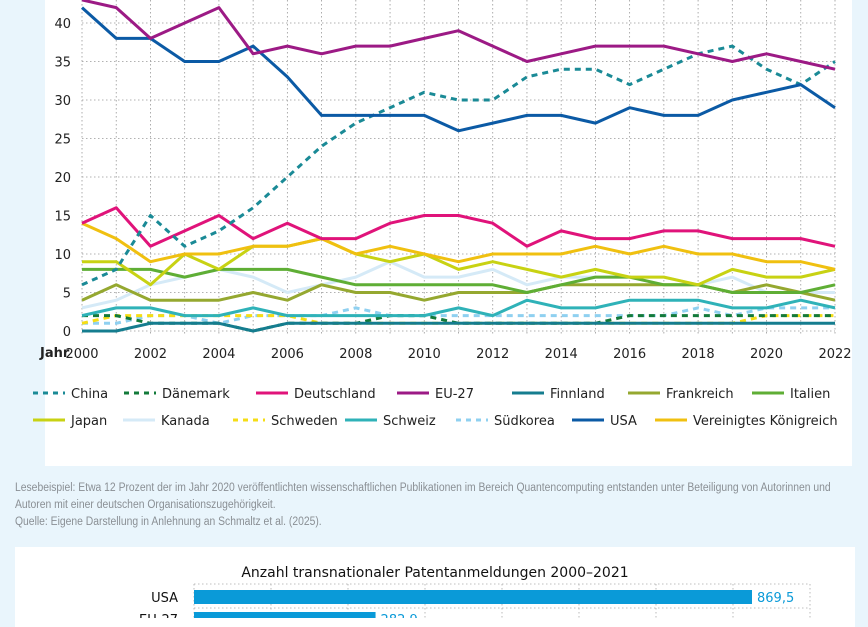 This screenshot has width=868, height=627. What do you see at coordinates (218, 354) in the screenshot?
I see `x-tick-label: 2004` at bounding box center [218, 354].